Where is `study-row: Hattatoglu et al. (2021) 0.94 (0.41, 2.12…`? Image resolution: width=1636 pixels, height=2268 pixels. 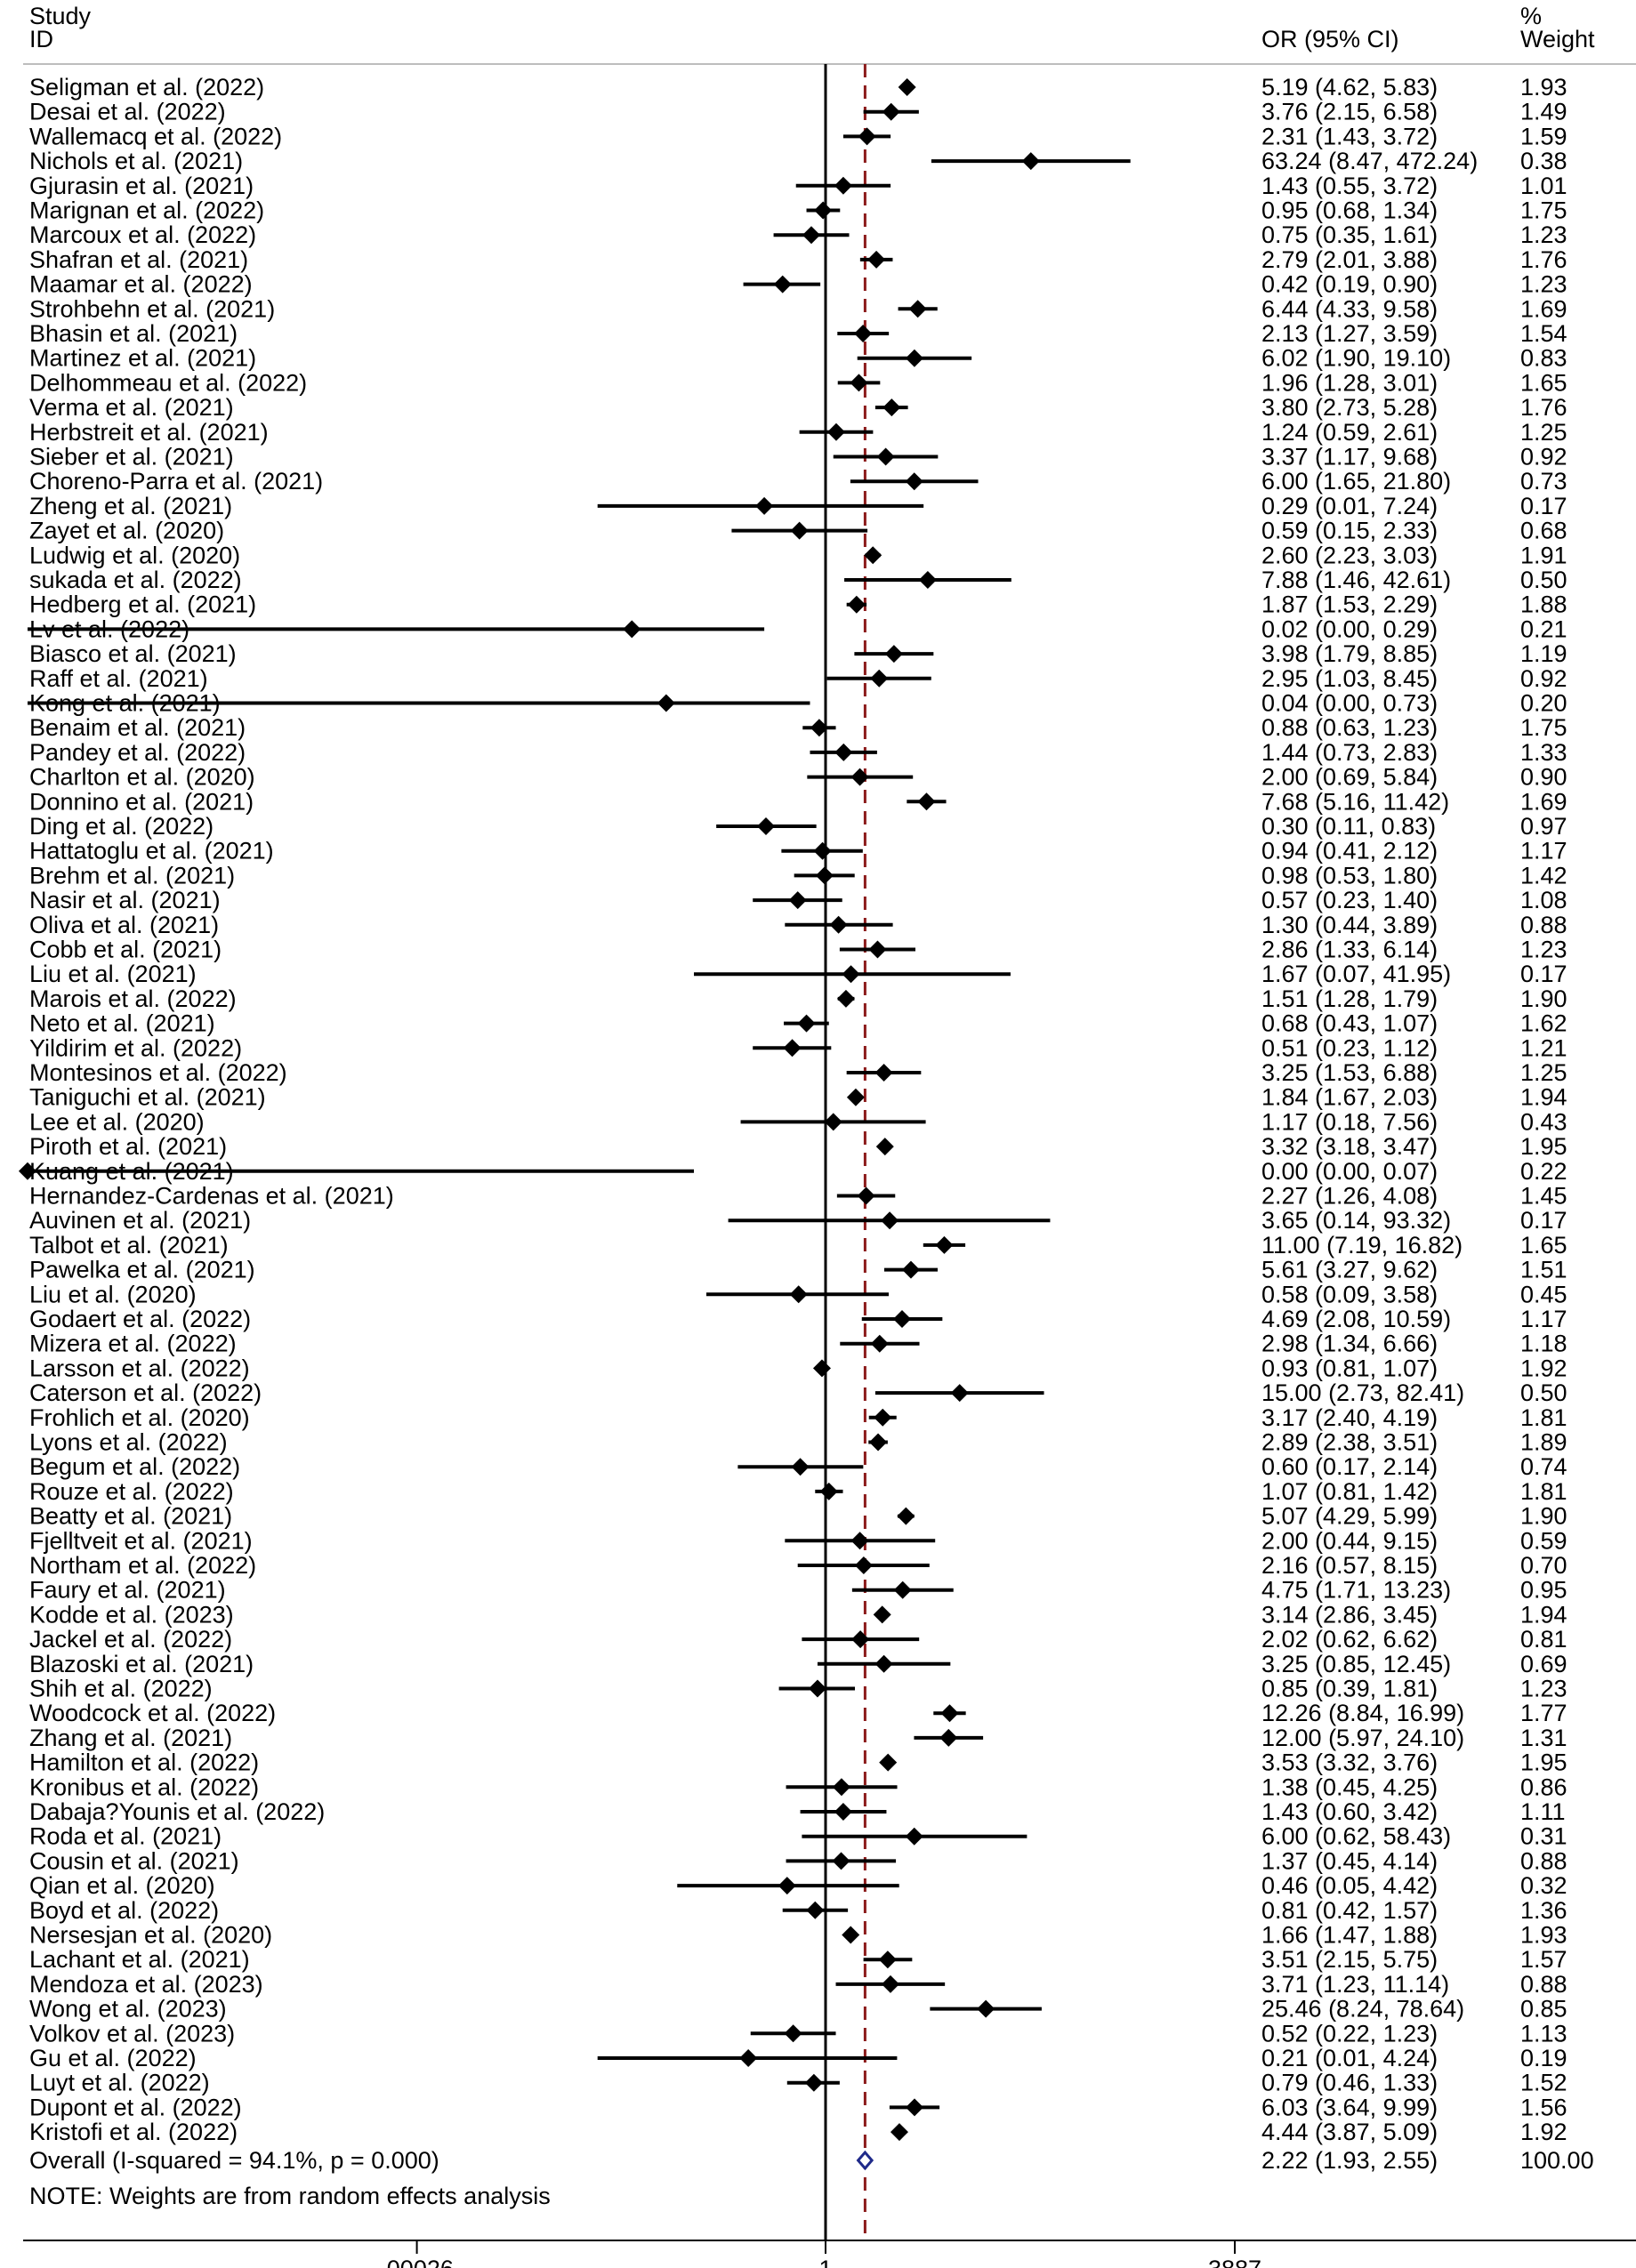
study-row: Hattatoglu et al. (2021) 0.94 (0.41, 2.12… is located at coordinates (798, 851).